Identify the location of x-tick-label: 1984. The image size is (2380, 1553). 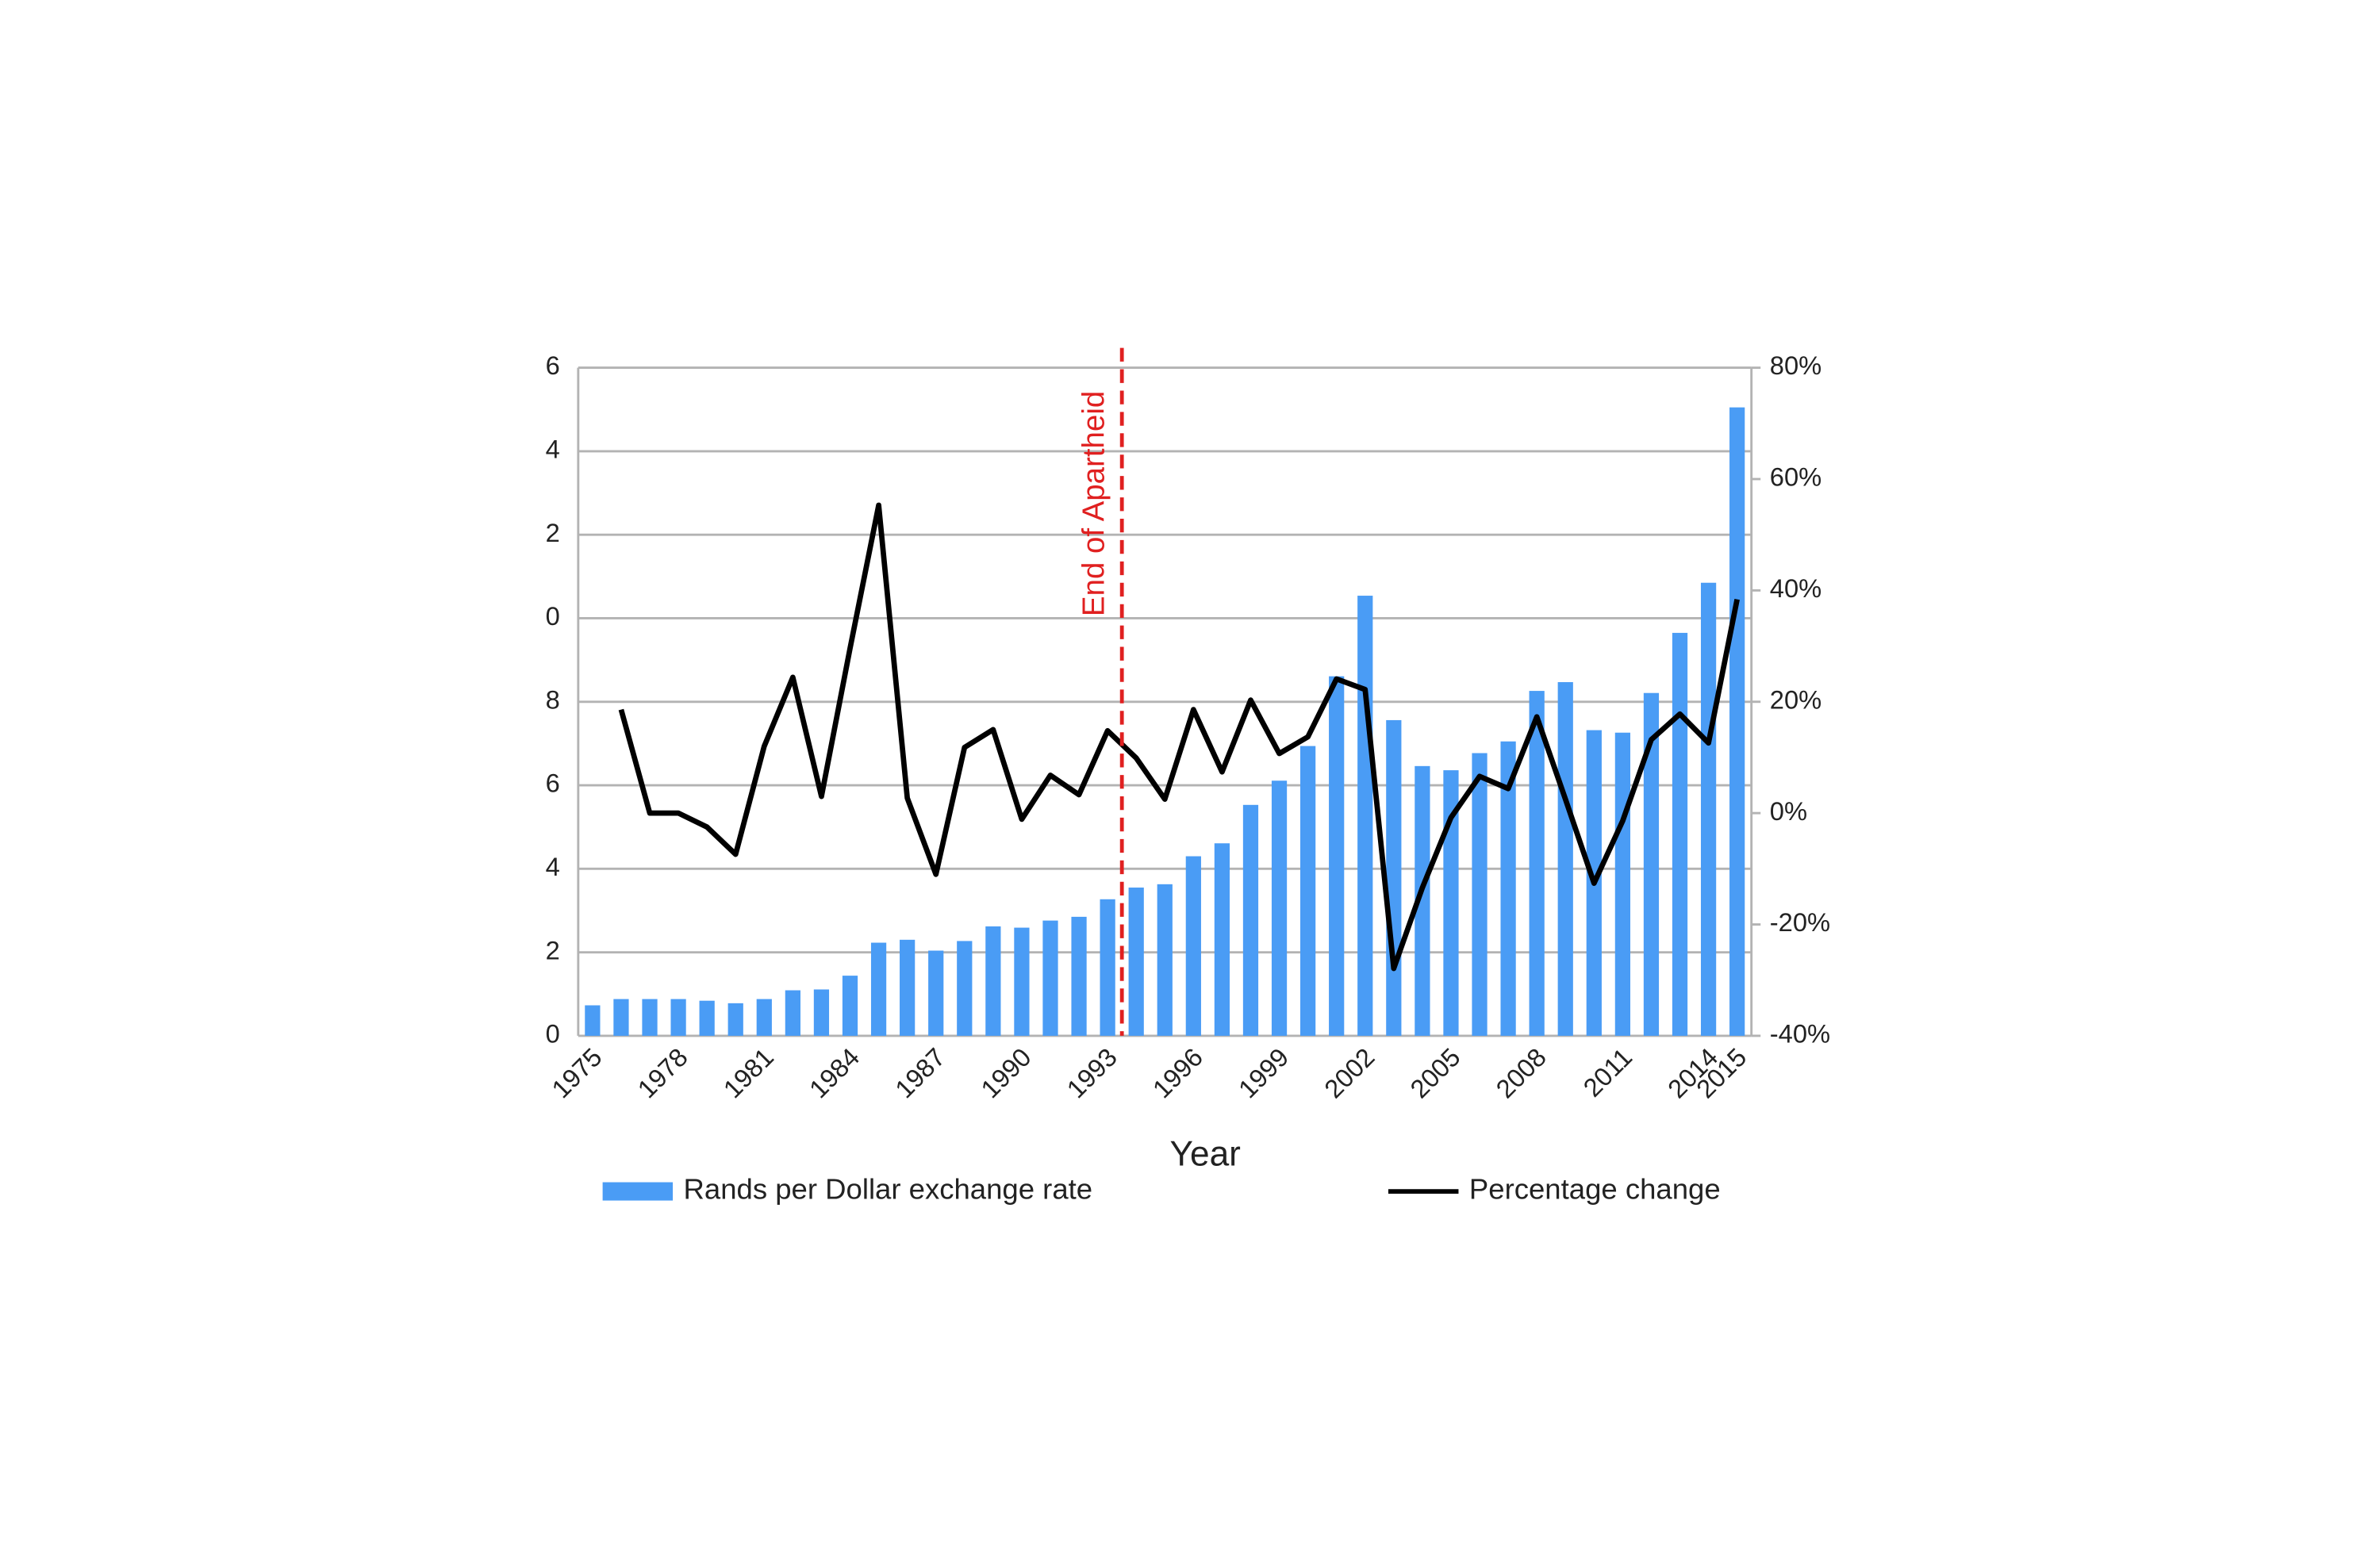
(835, 1073).